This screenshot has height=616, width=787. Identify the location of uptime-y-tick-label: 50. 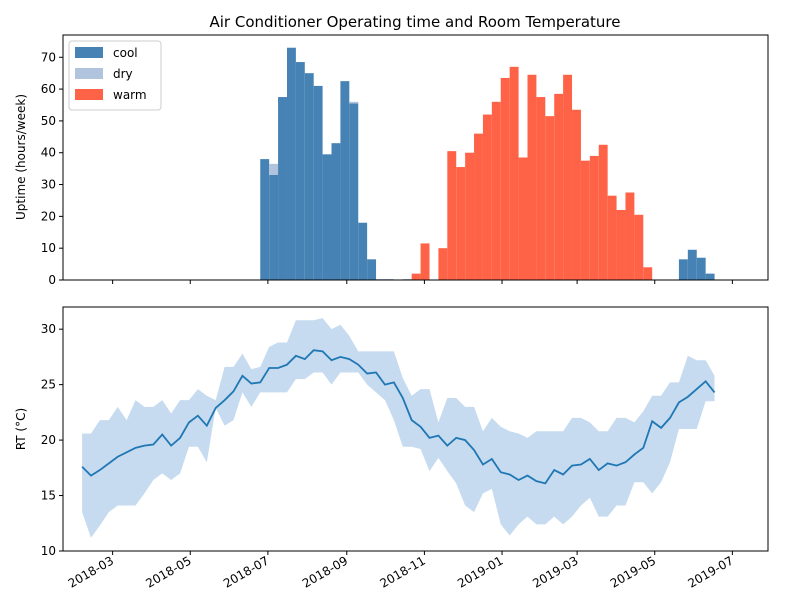
(48, 121).